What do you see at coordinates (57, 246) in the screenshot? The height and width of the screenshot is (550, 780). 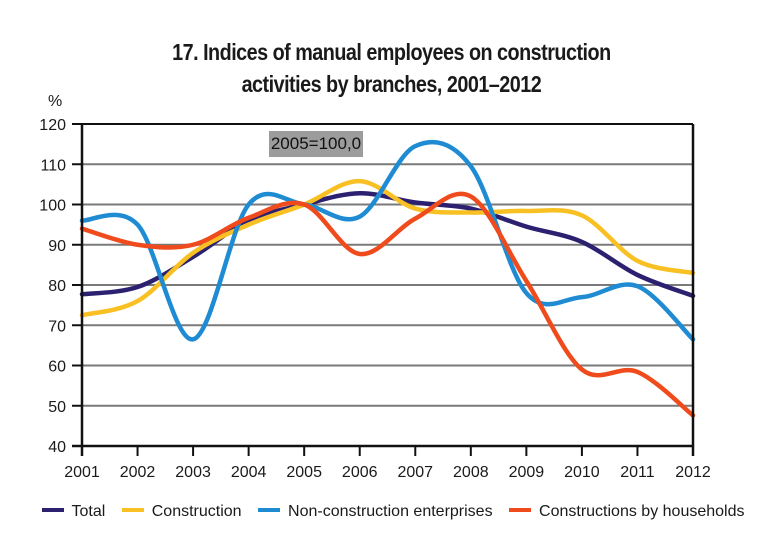 I see `y-tick-label-90: 90` at bounding box center [57, 246].